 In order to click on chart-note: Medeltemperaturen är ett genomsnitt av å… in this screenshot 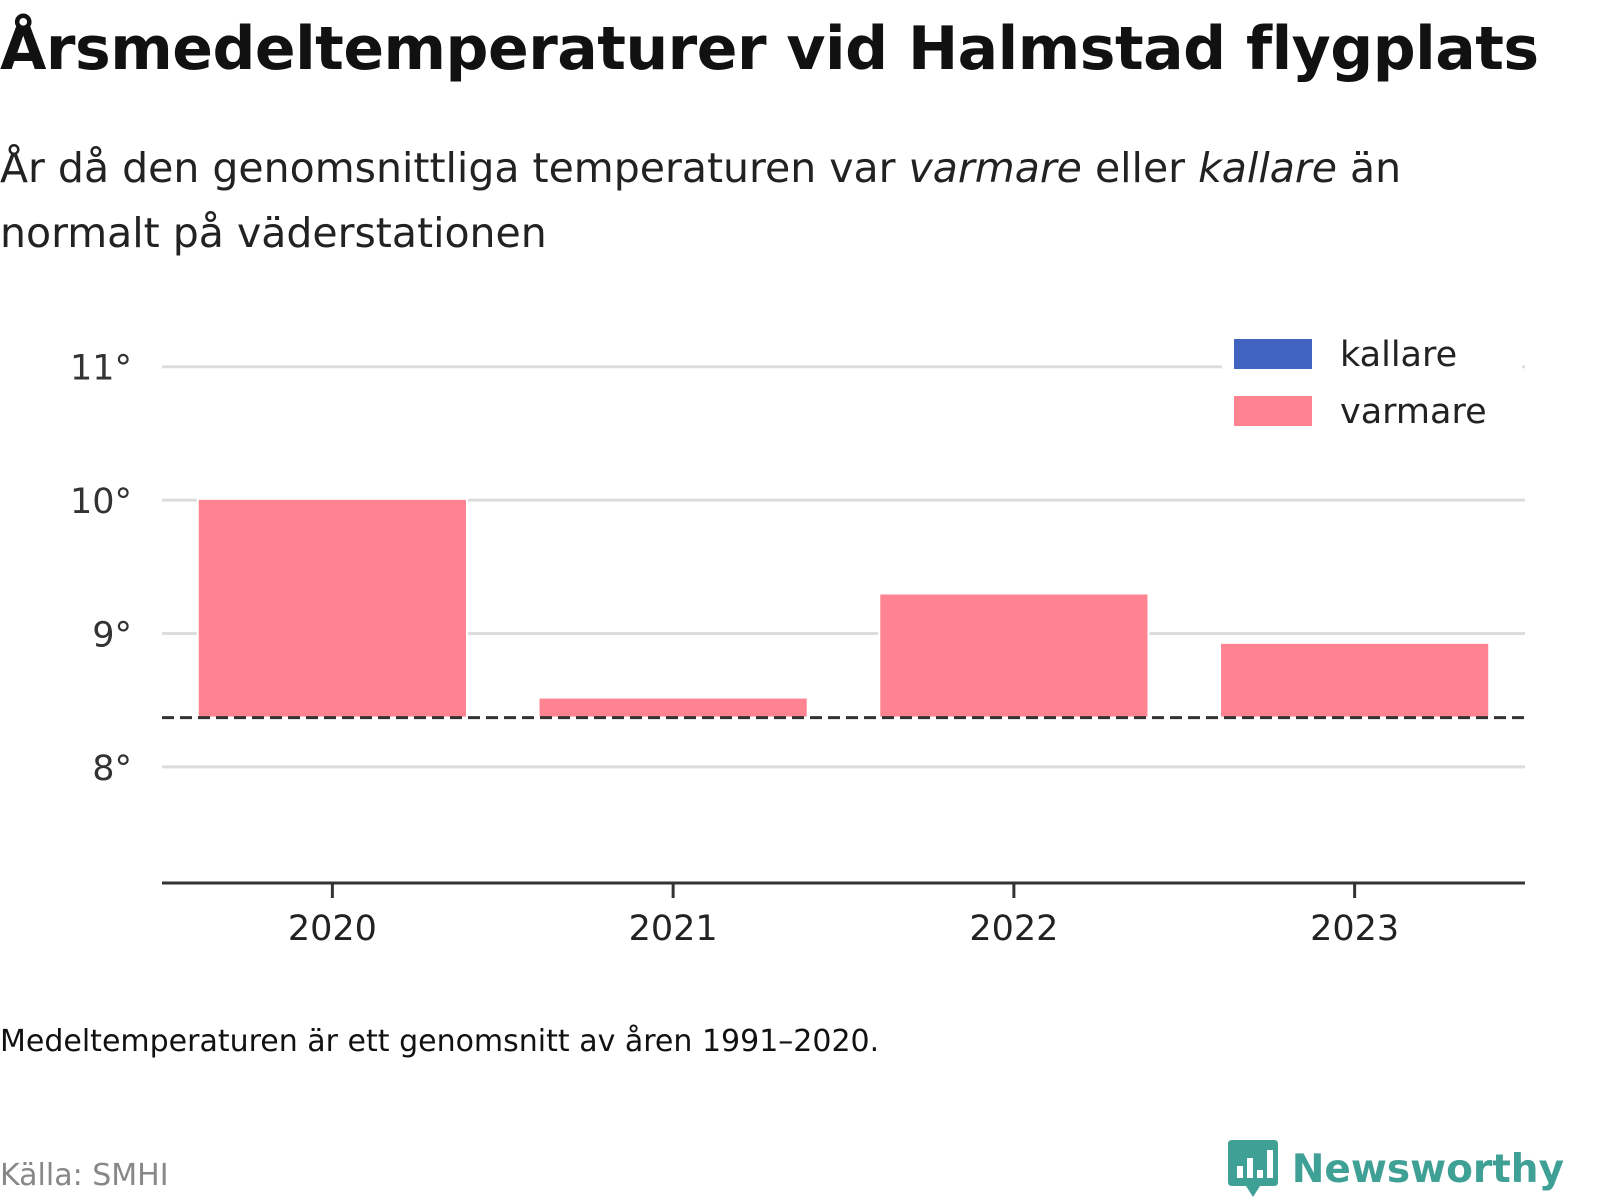, I will do `click(440, 1041)`.